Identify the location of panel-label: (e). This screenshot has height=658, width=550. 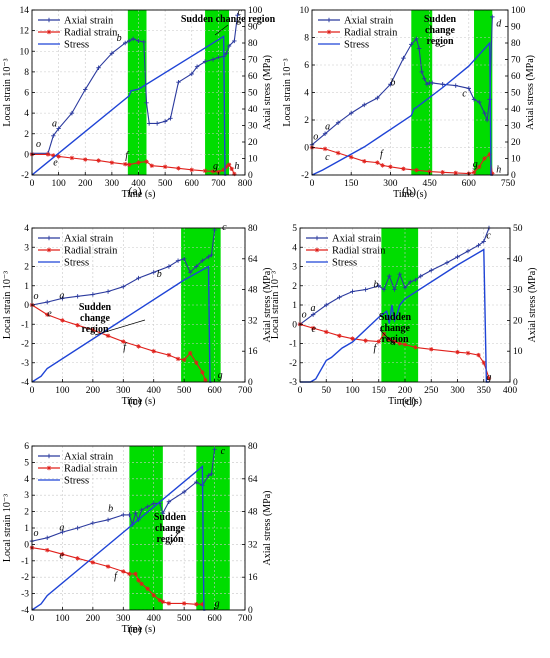
(134, 629).